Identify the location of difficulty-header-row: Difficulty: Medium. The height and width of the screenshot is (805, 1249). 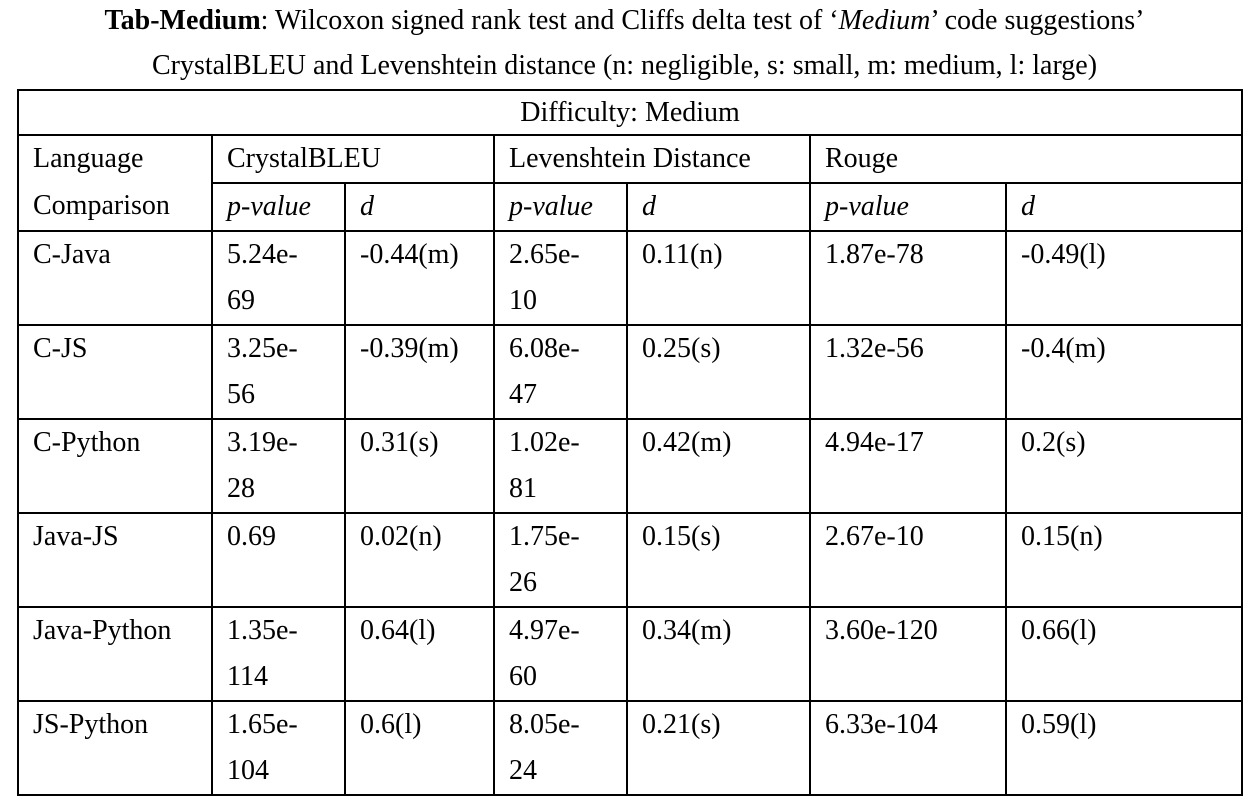
(630, 112).